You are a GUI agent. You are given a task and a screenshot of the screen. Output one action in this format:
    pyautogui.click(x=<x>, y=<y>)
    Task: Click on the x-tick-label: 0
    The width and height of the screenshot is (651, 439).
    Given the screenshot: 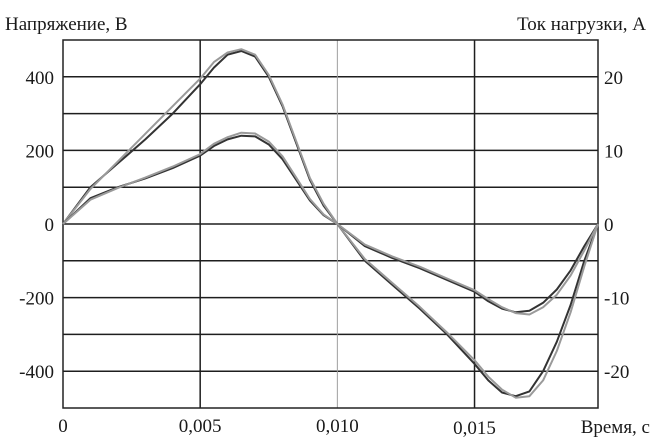 What is the action you would take?
    pyautogui.click(x=63, y=426)
    